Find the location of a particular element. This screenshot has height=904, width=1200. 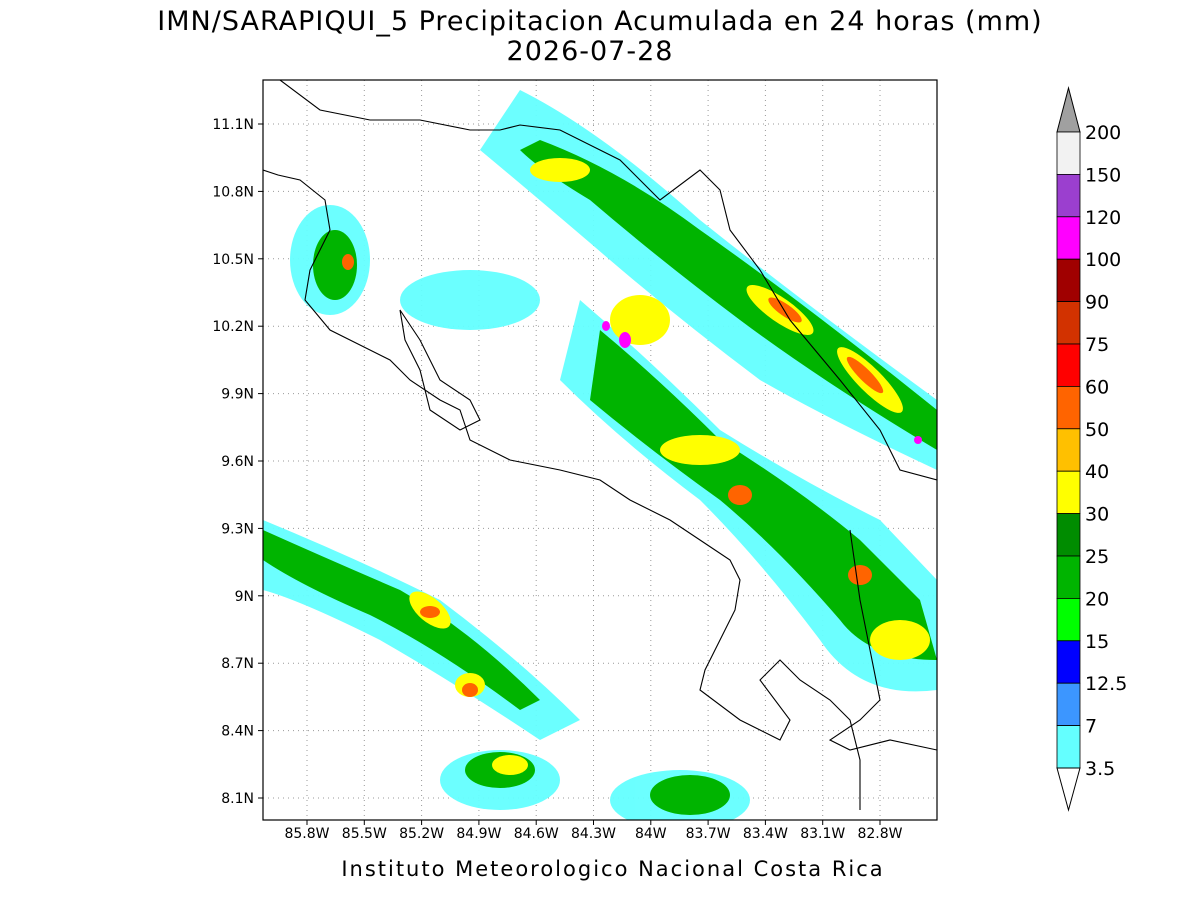

legend-label: 12.5 is located at coordinates (1106, 684).